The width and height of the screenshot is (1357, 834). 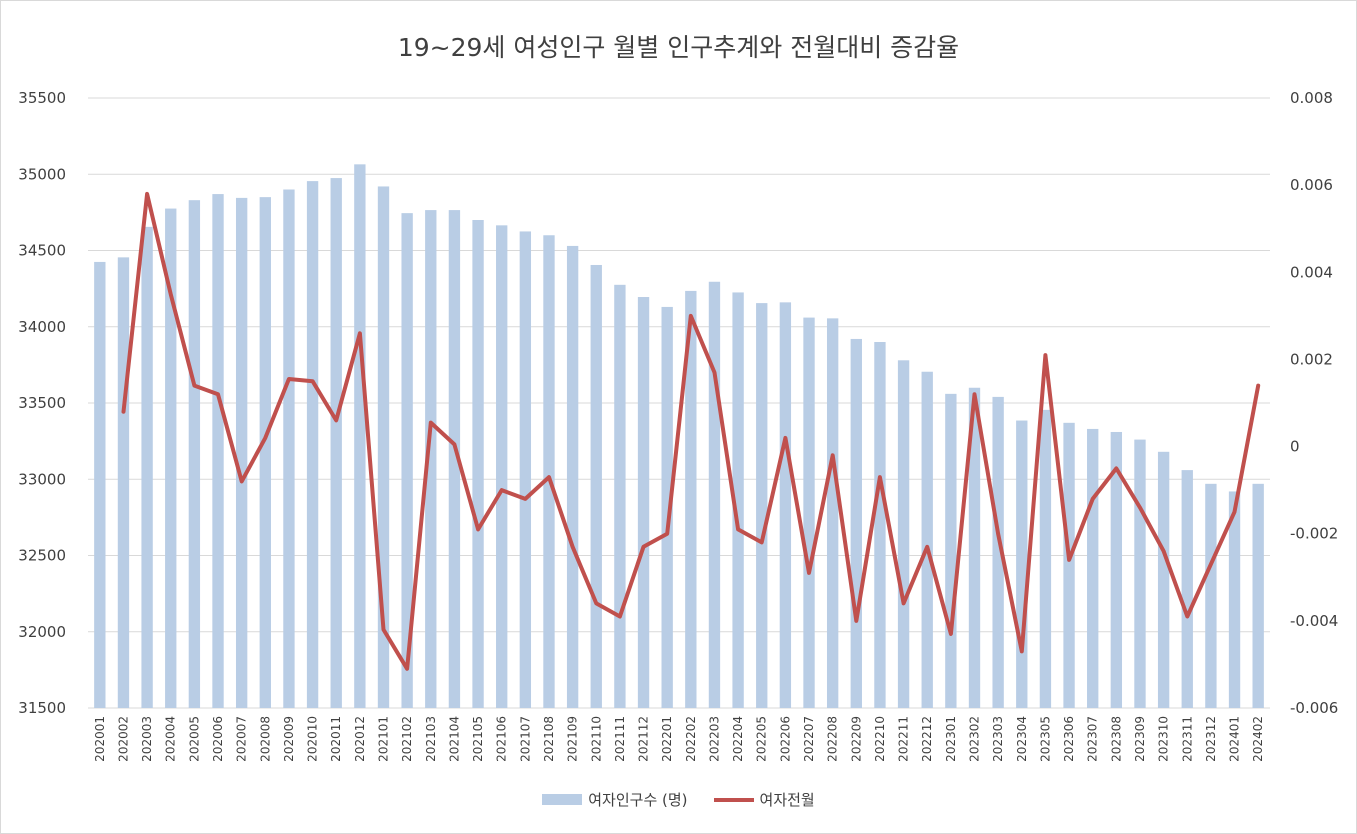 What do you see at coordinates (678, 47) in the screenshot?
I see `chart-title: 19~29세 여성인구 월별 인구추계와 전월대비 증감율` at bounding box center [678, 47].